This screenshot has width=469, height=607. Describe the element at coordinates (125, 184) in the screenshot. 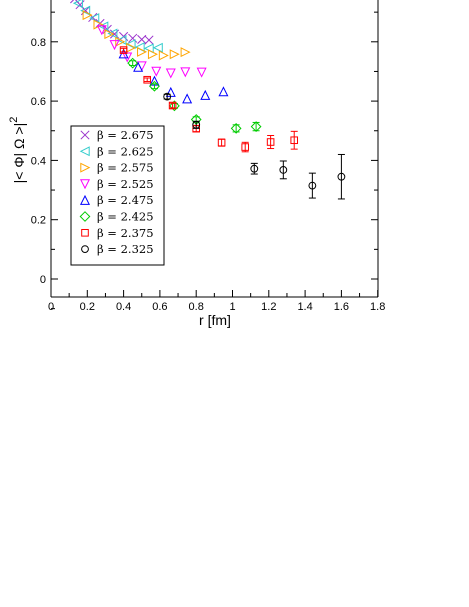

I see `legend-label: β = 2.525` at that location.